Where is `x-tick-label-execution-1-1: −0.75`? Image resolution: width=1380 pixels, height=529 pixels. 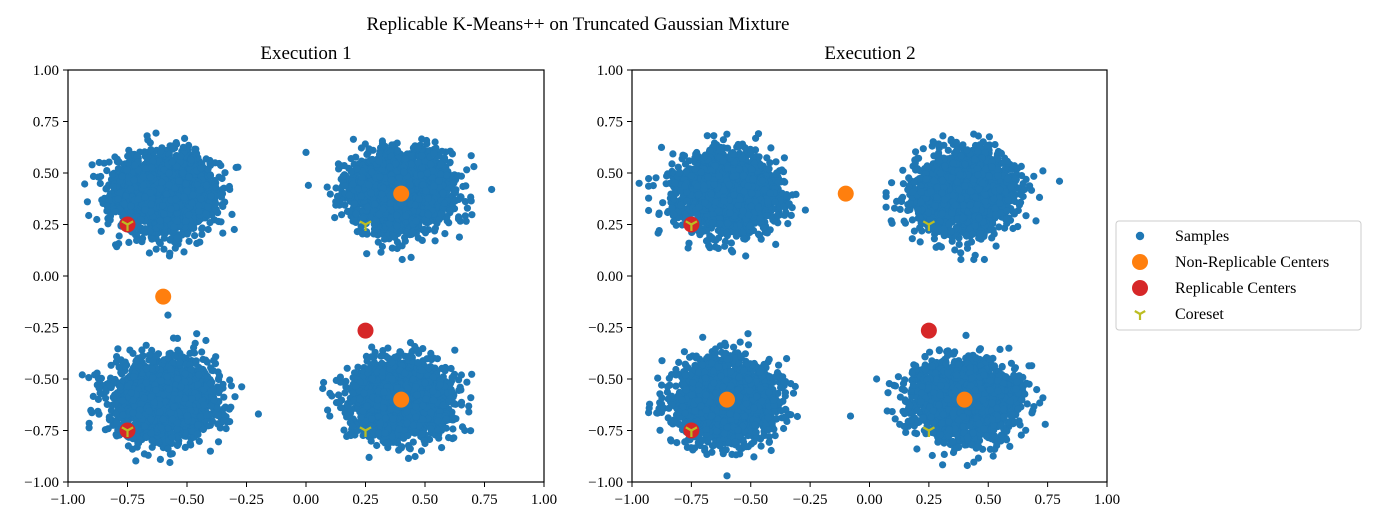 x-tick-label-execution-1-1: −0.75 is located at coordinates (127, 500).